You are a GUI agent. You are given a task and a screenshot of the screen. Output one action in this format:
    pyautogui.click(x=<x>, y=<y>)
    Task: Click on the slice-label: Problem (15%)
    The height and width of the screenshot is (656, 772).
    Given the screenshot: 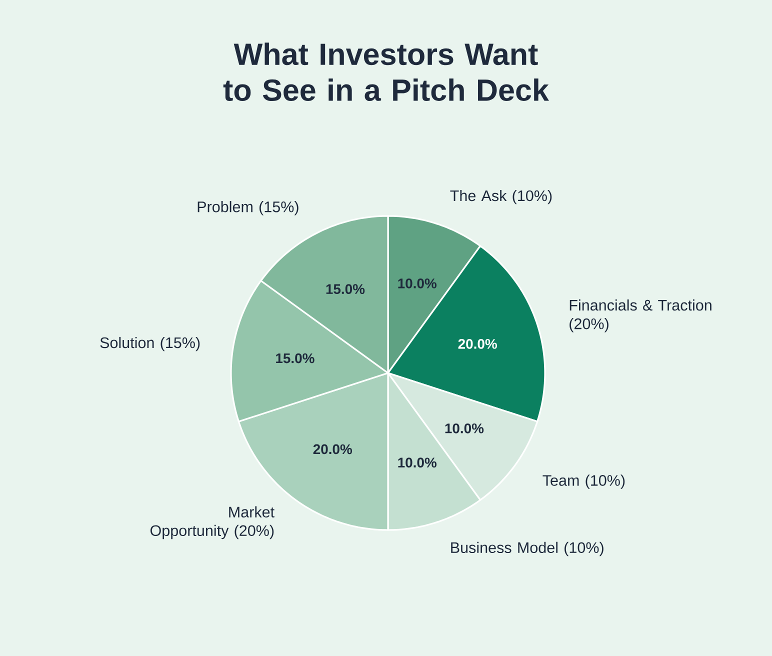 What is the action you would take?
    pyautogui.click(x=248, y=208)
    